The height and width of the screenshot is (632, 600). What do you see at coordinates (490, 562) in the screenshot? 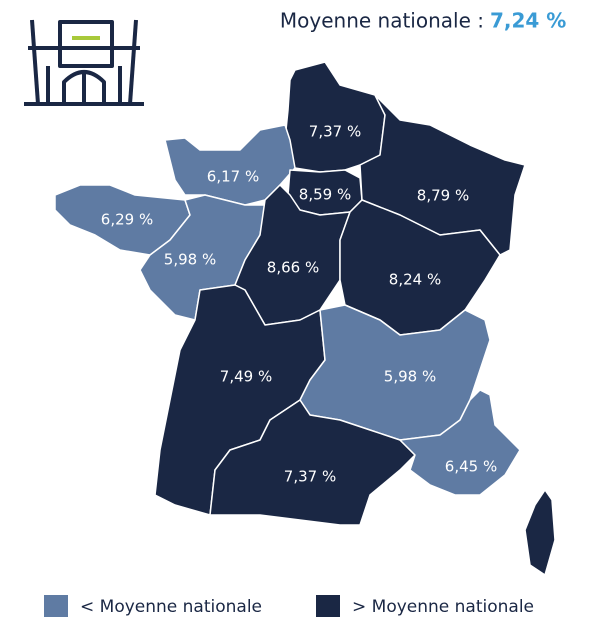
I see `region-label: 8,34 %` at bounding box center [490, 562].